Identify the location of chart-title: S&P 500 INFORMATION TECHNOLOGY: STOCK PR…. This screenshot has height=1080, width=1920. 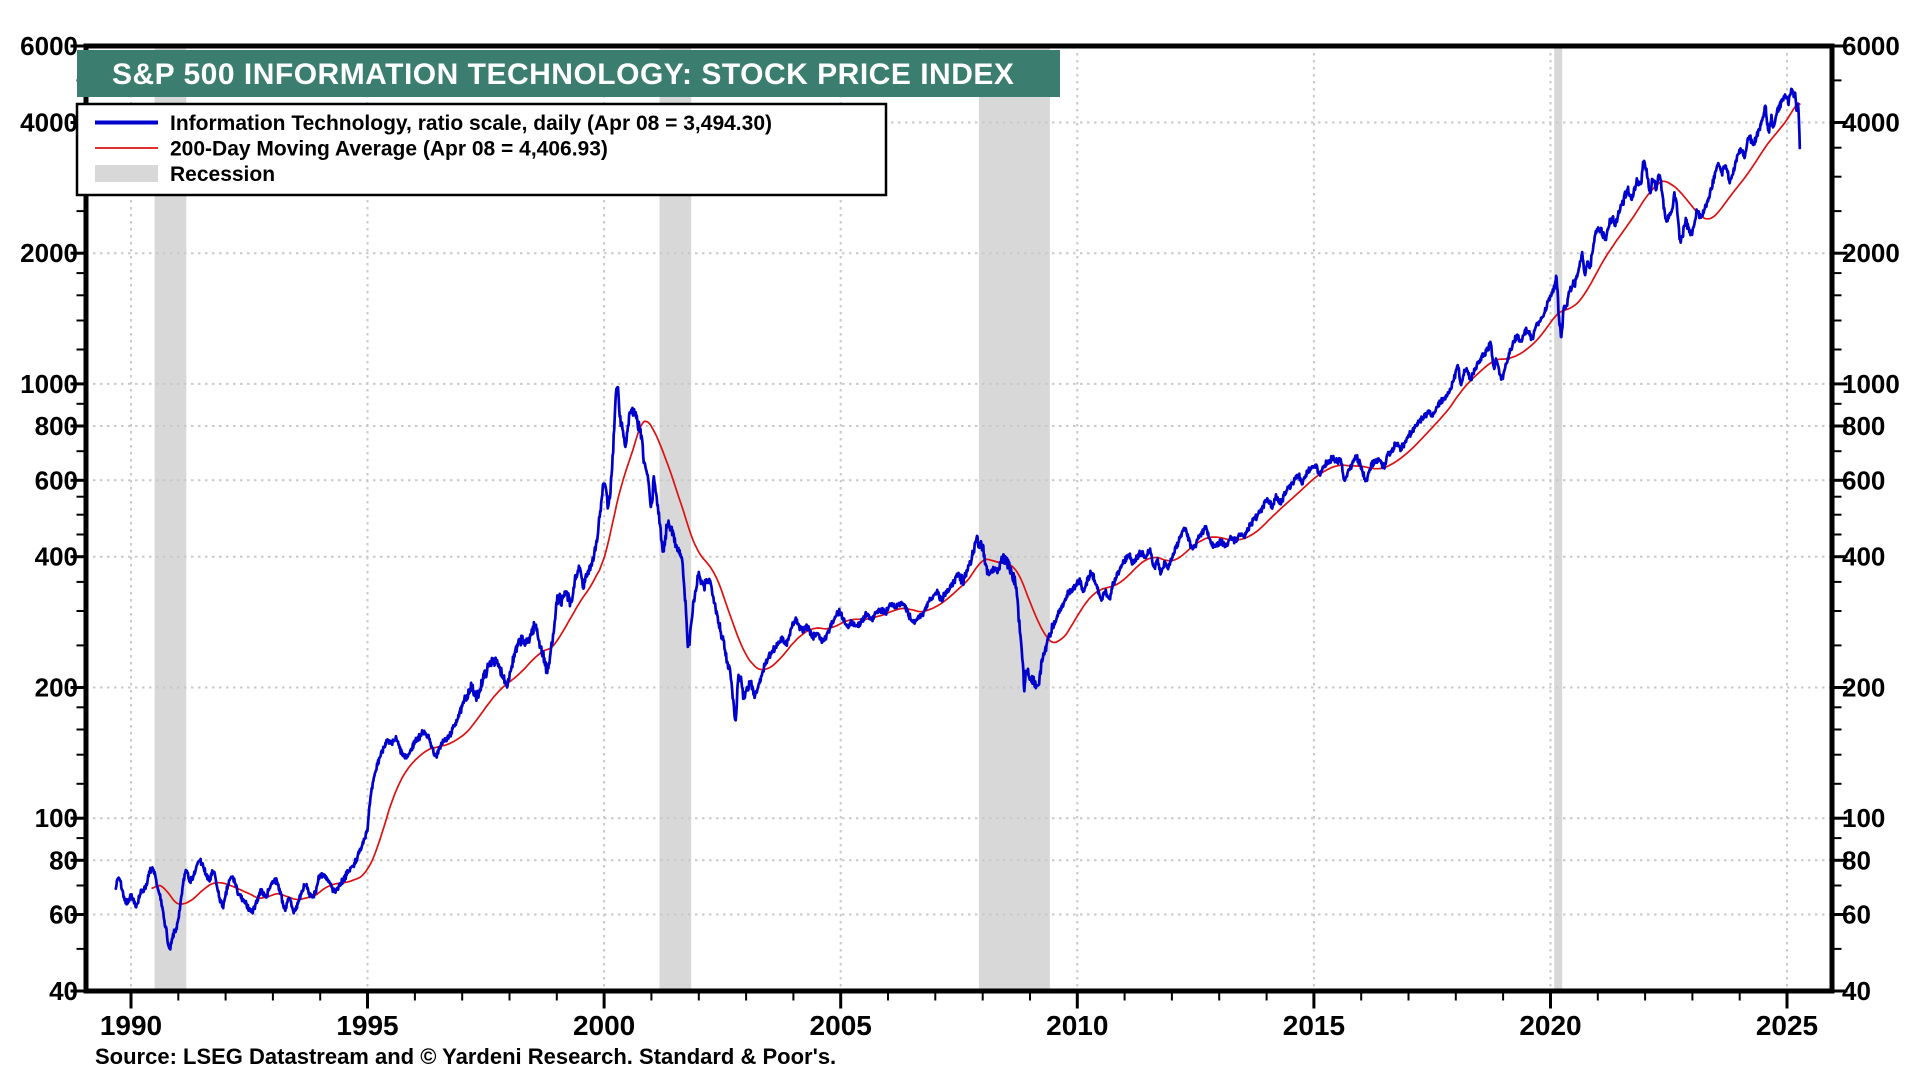
(563, 74).